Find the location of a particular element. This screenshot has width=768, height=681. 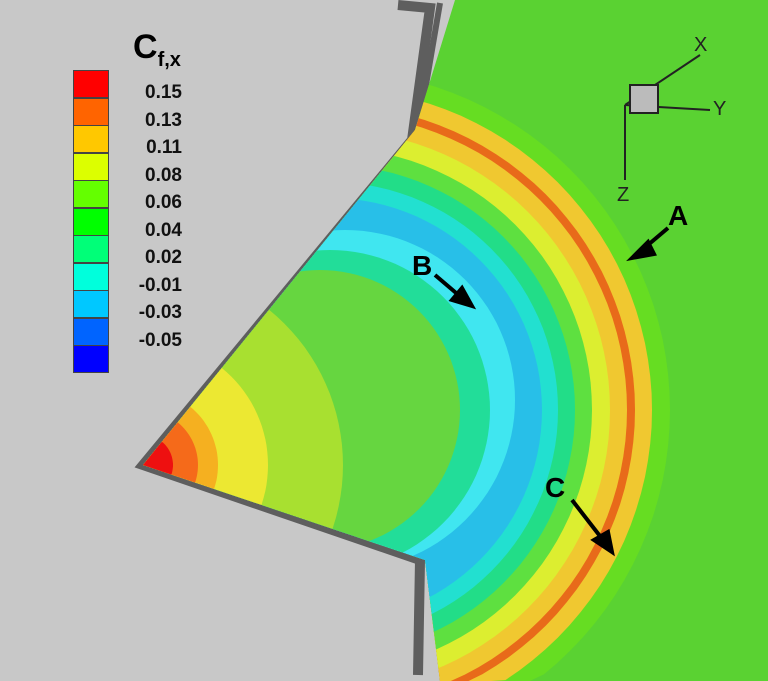

legend-tick-label: 0.02 is located at coordinates (163, 257).